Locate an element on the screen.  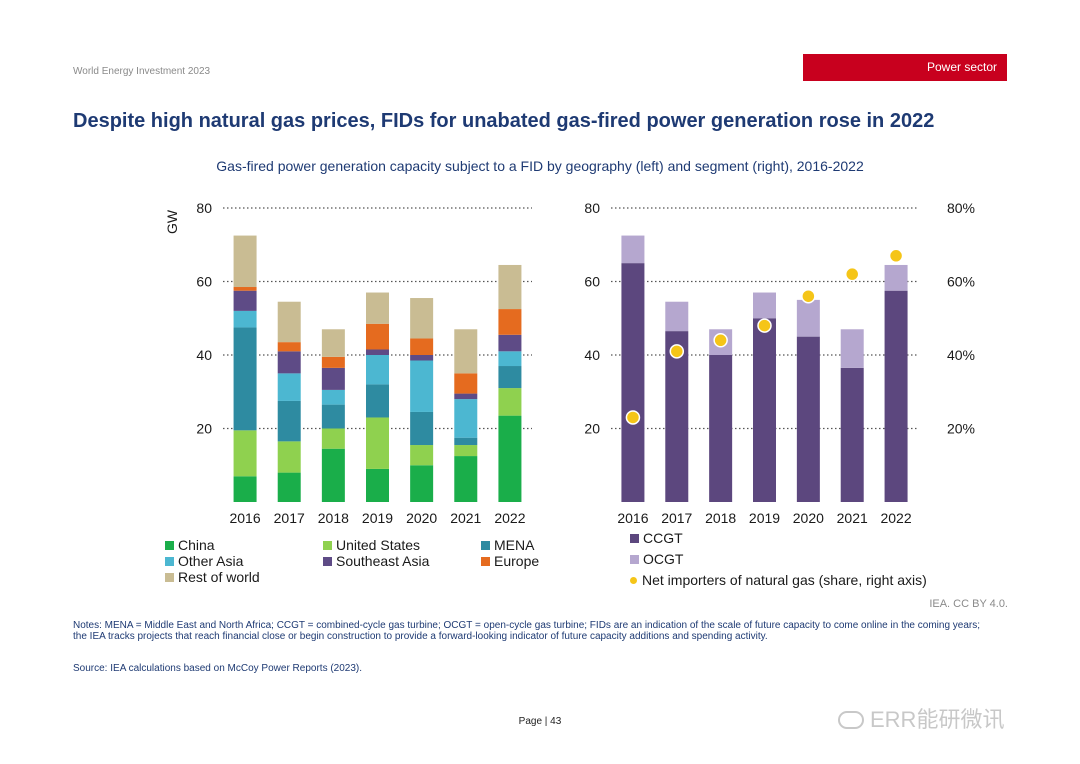
x-tick-label: 2018 is located at coordinates (720, 518).